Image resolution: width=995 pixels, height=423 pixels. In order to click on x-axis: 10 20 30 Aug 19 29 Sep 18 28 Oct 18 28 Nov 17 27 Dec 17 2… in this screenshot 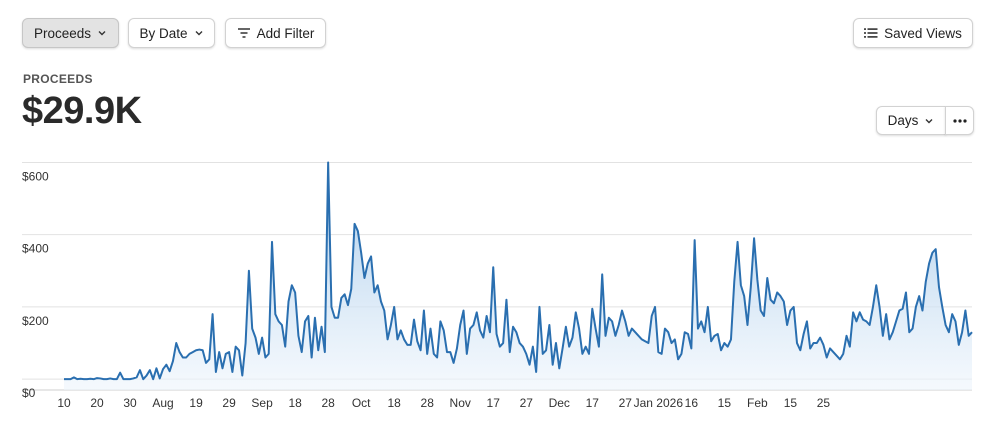, I will do `click(443, 403)`.